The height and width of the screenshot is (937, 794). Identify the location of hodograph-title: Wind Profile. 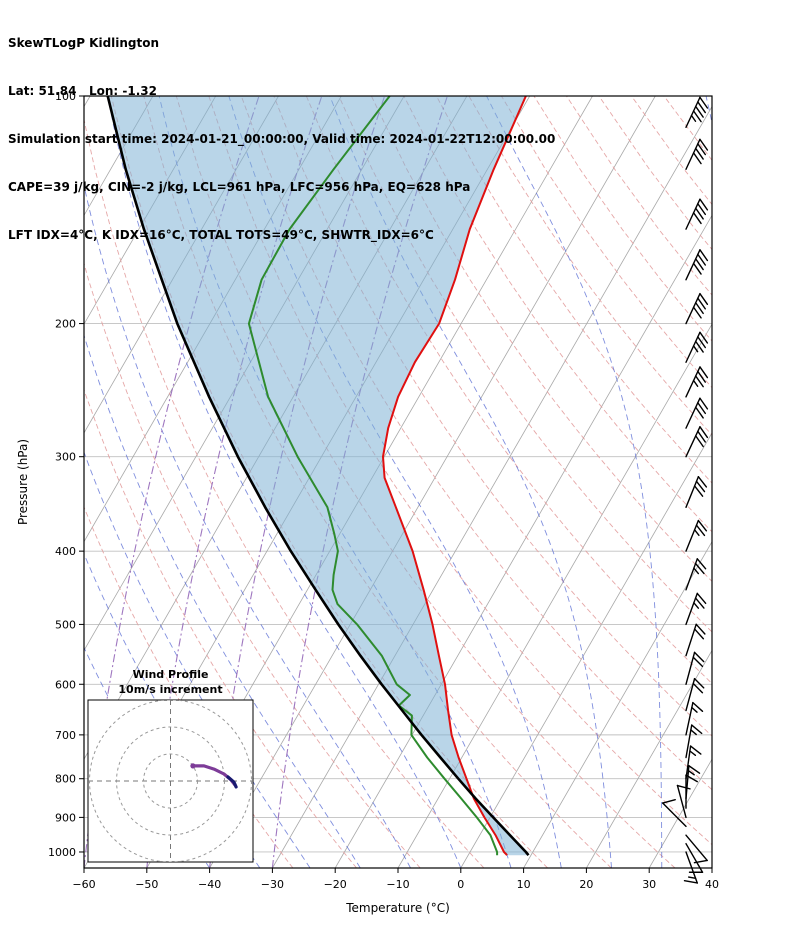
(171, 674).